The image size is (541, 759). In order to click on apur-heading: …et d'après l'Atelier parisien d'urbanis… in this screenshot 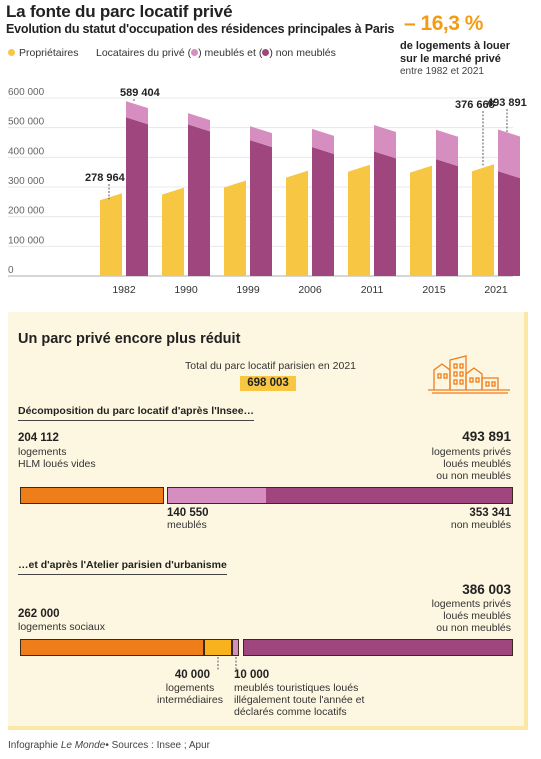, I will do `click(122, 567)`.